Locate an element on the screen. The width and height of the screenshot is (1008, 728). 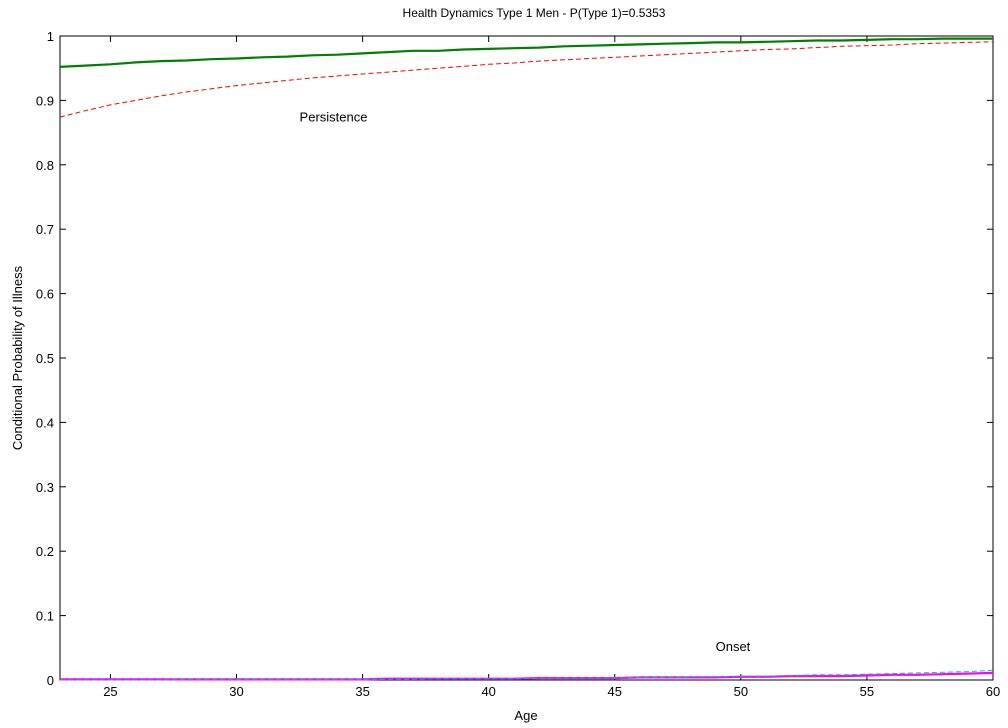
y-tick-label: 0.8 is located at coordinates (45, 165).